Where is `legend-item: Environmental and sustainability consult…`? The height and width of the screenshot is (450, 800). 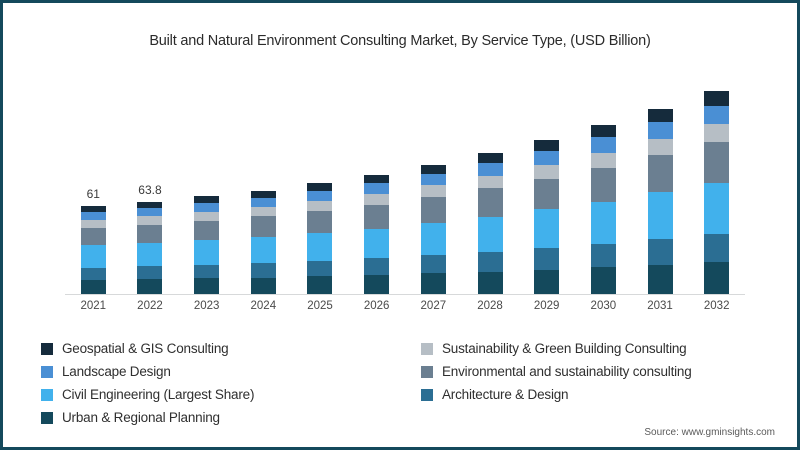 legend-item: Environmental and sustainability consult… is located at coordinates (596, 371).